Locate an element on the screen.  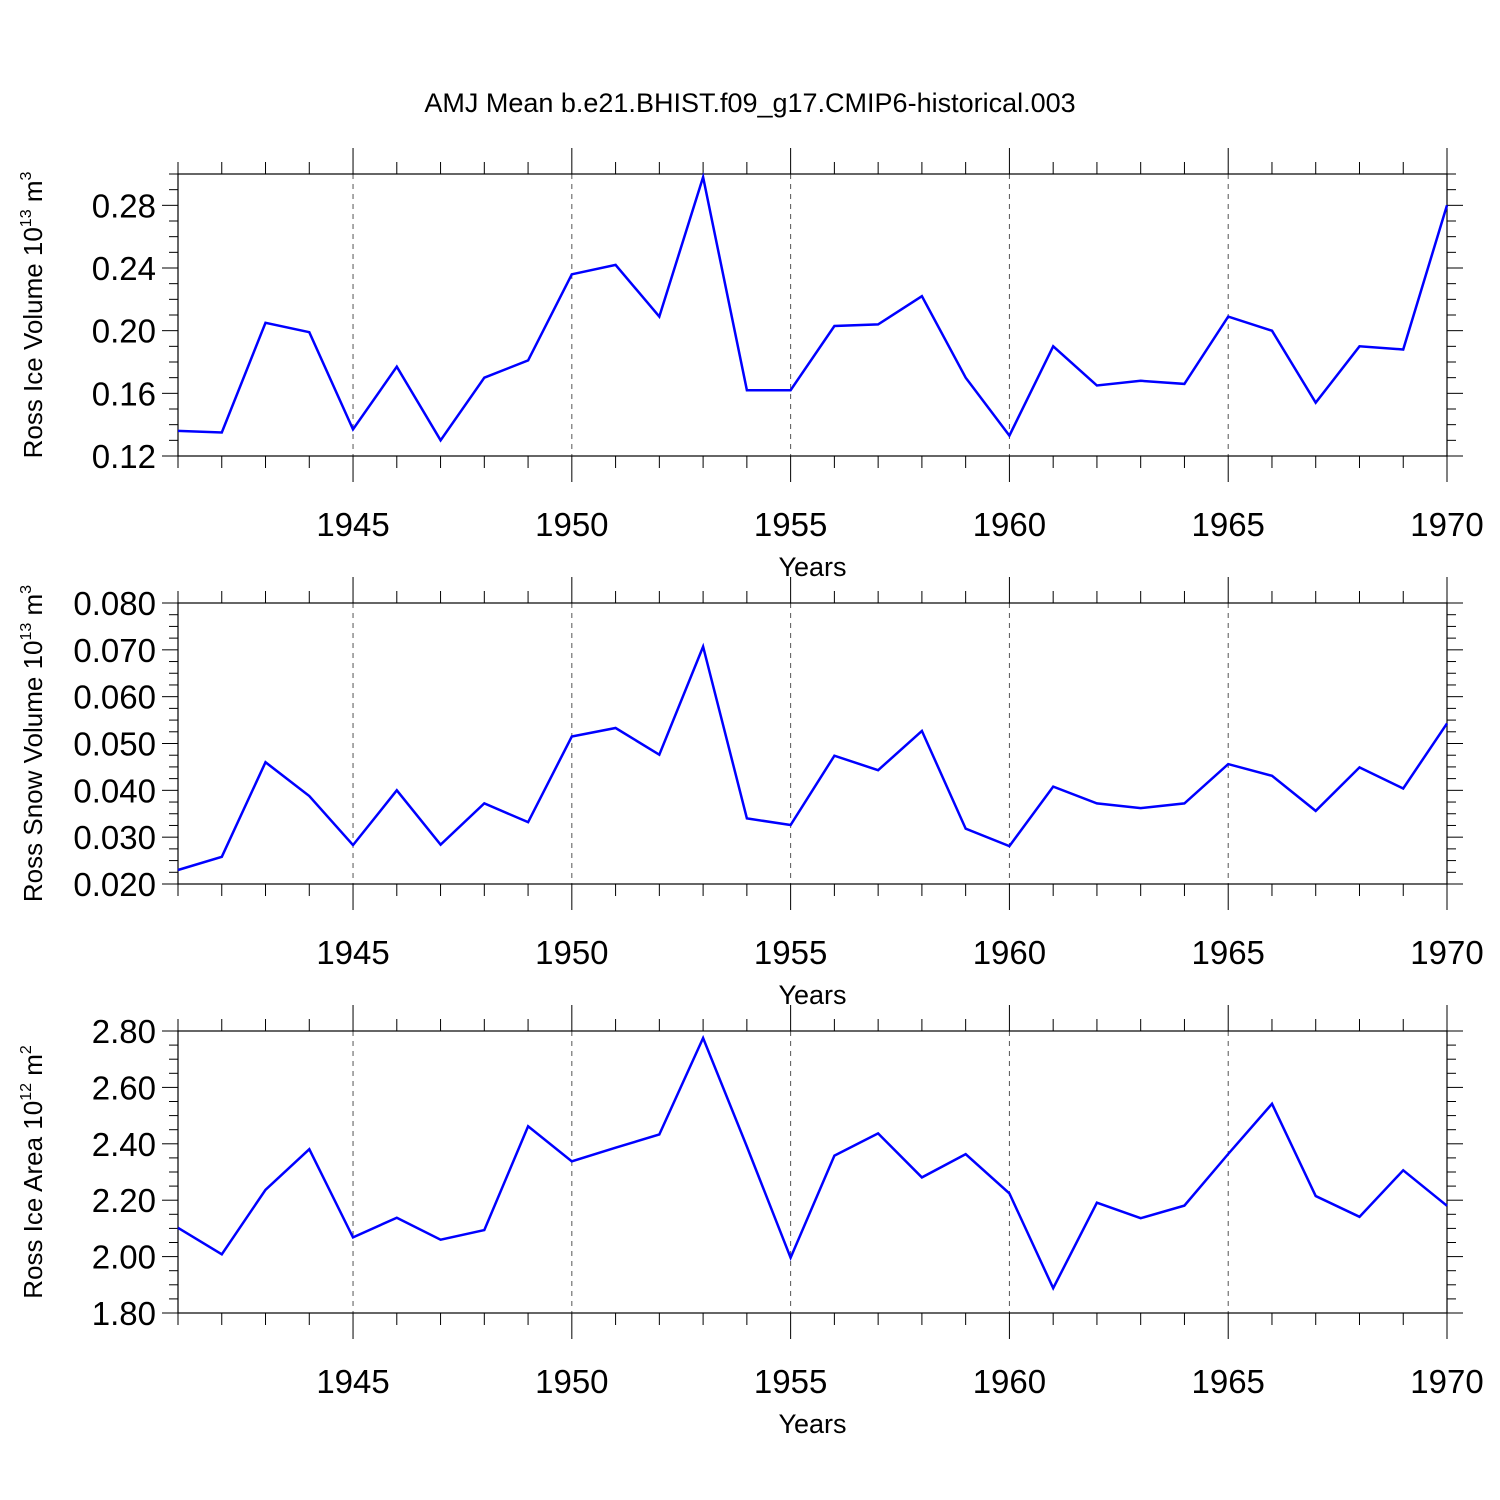
y-tick-label: 0.020 is located at coordinates (114, 884).